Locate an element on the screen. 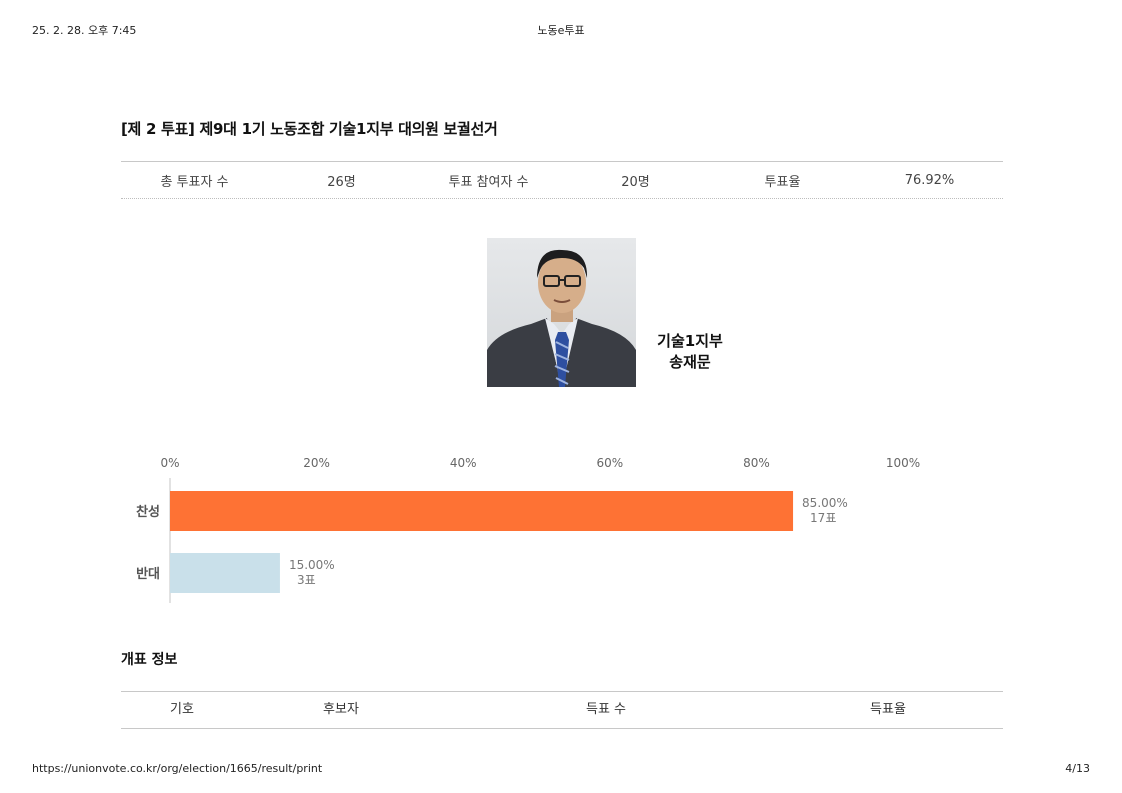  category-label: 반대 is located at coordinates (148, 574).